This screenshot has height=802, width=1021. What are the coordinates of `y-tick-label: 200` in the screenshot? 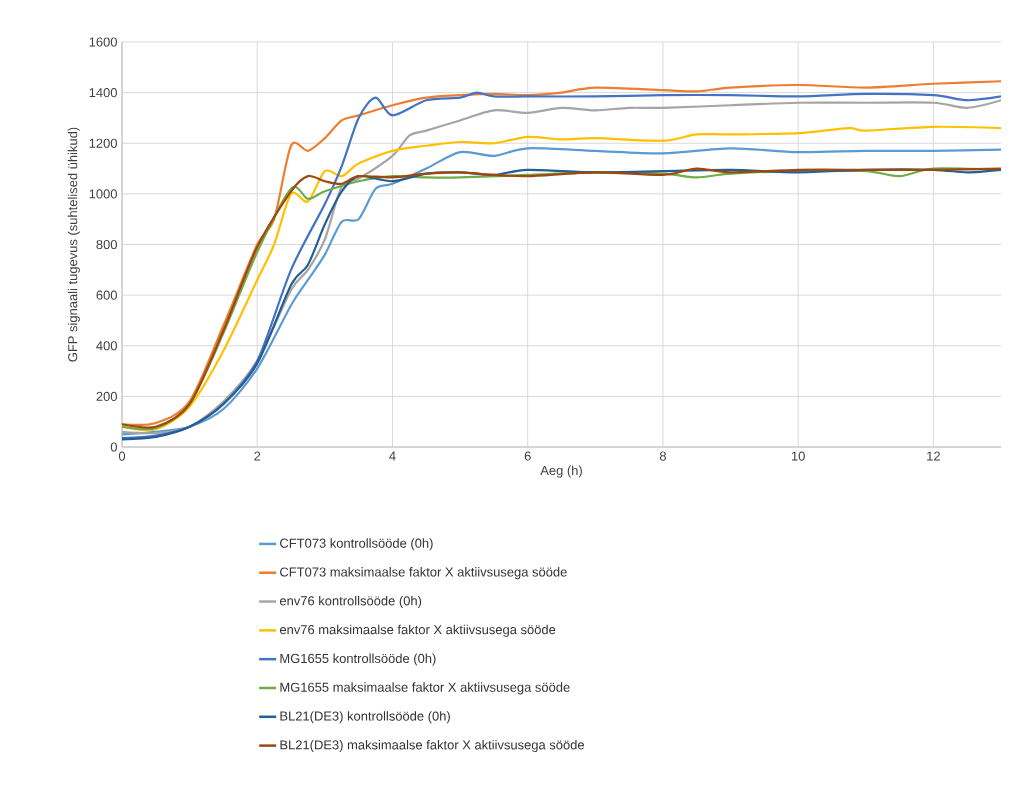 It's located at (106, 396).